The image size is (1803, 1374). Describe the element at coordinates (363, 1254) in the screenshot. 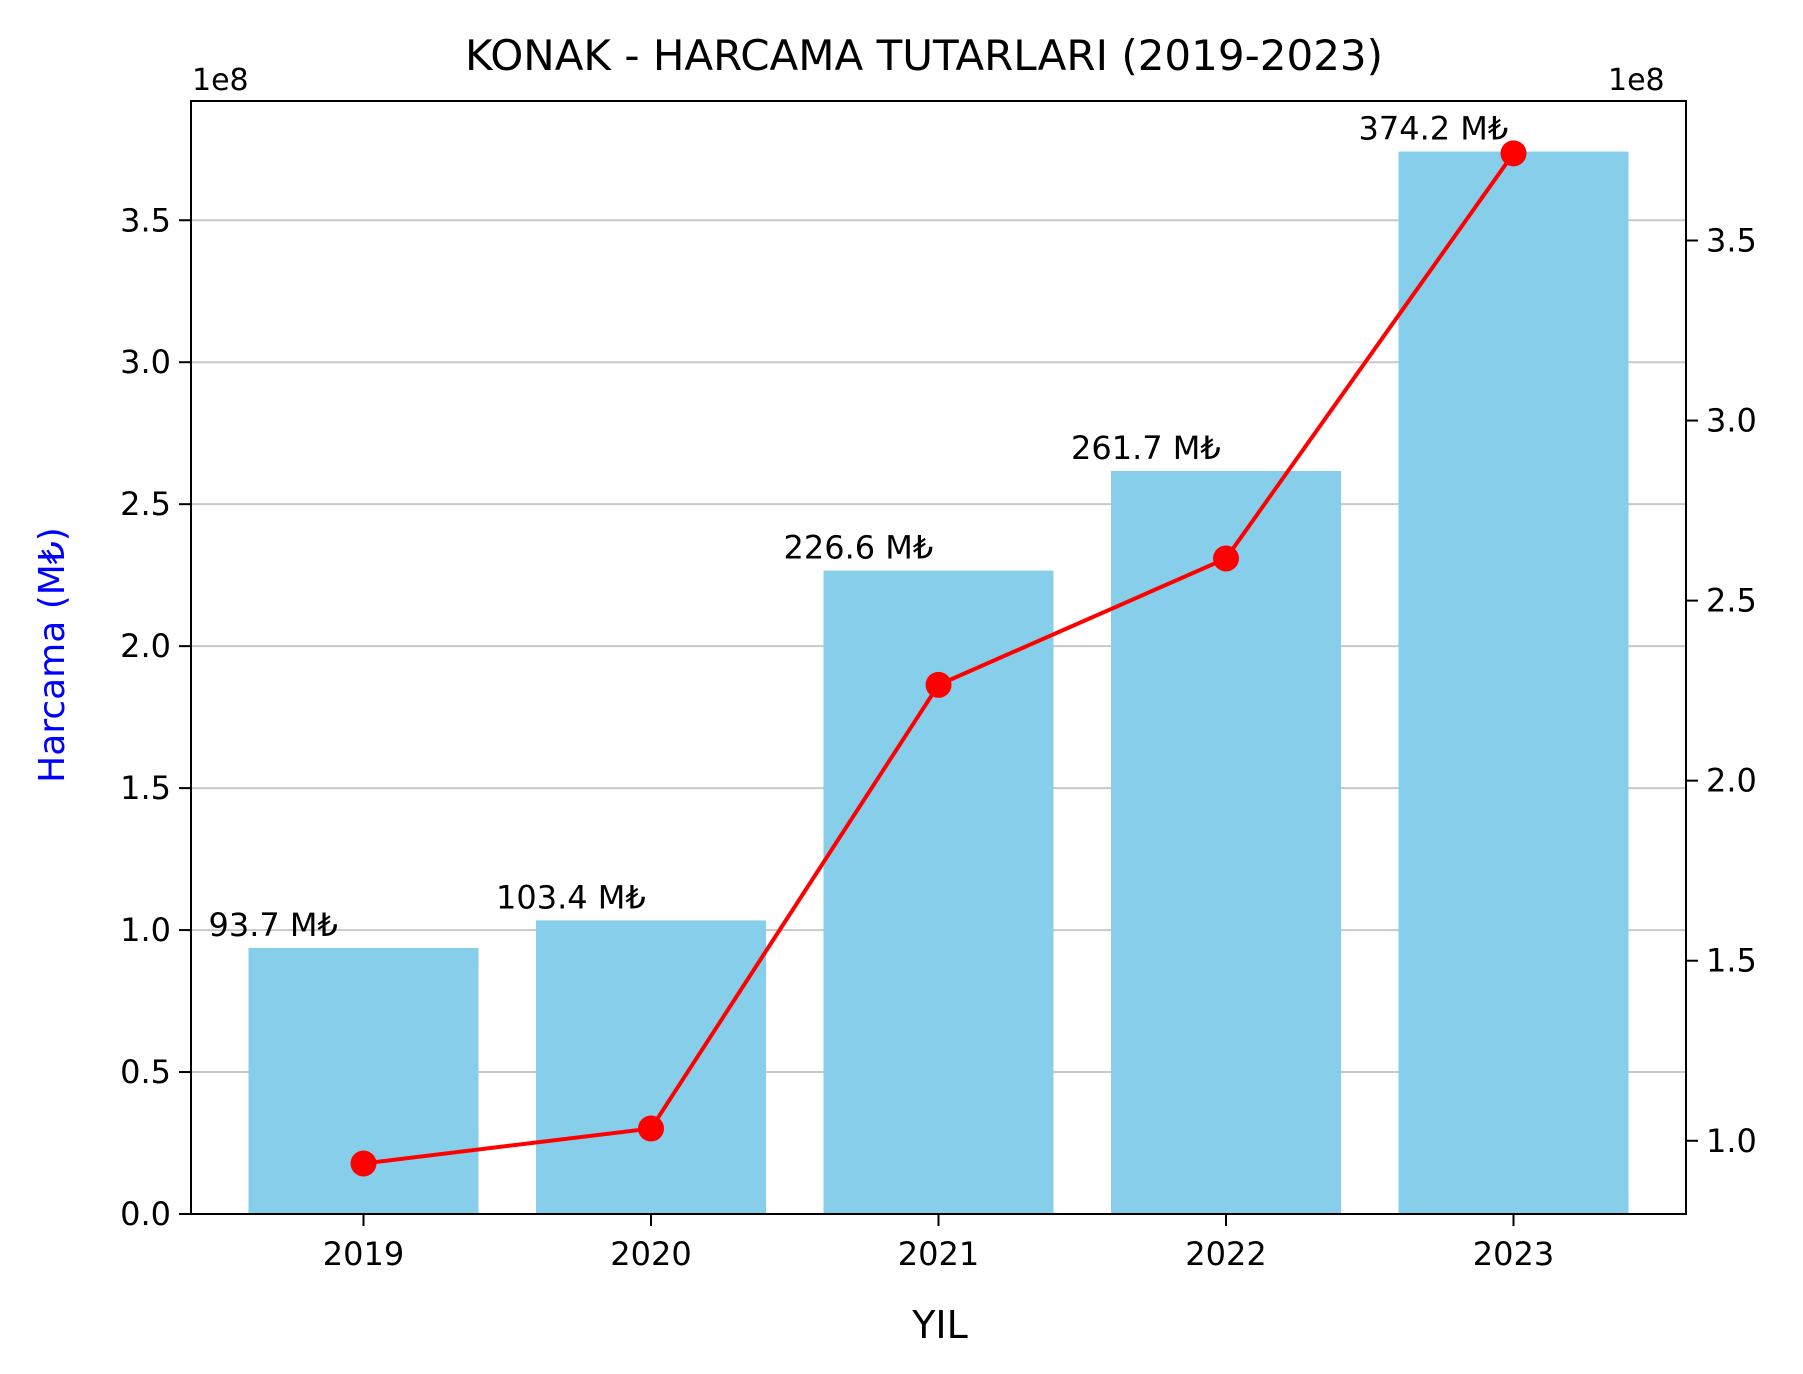

I see `x-tick-label: 2019` at that location.